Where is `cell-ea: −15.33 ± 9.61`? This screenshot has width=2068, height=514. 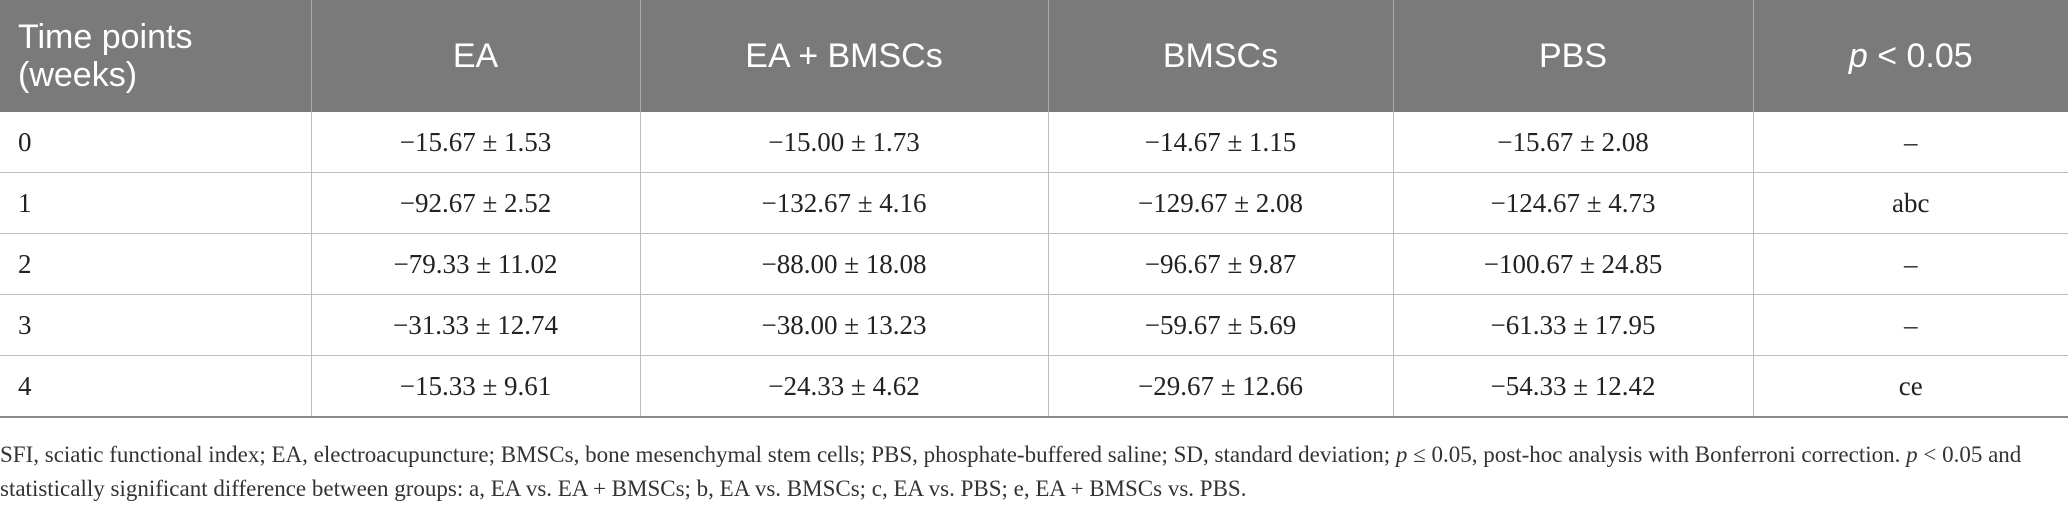 cell-ea: −15.33 ± 9.61 is located at coordinates (476, 386).